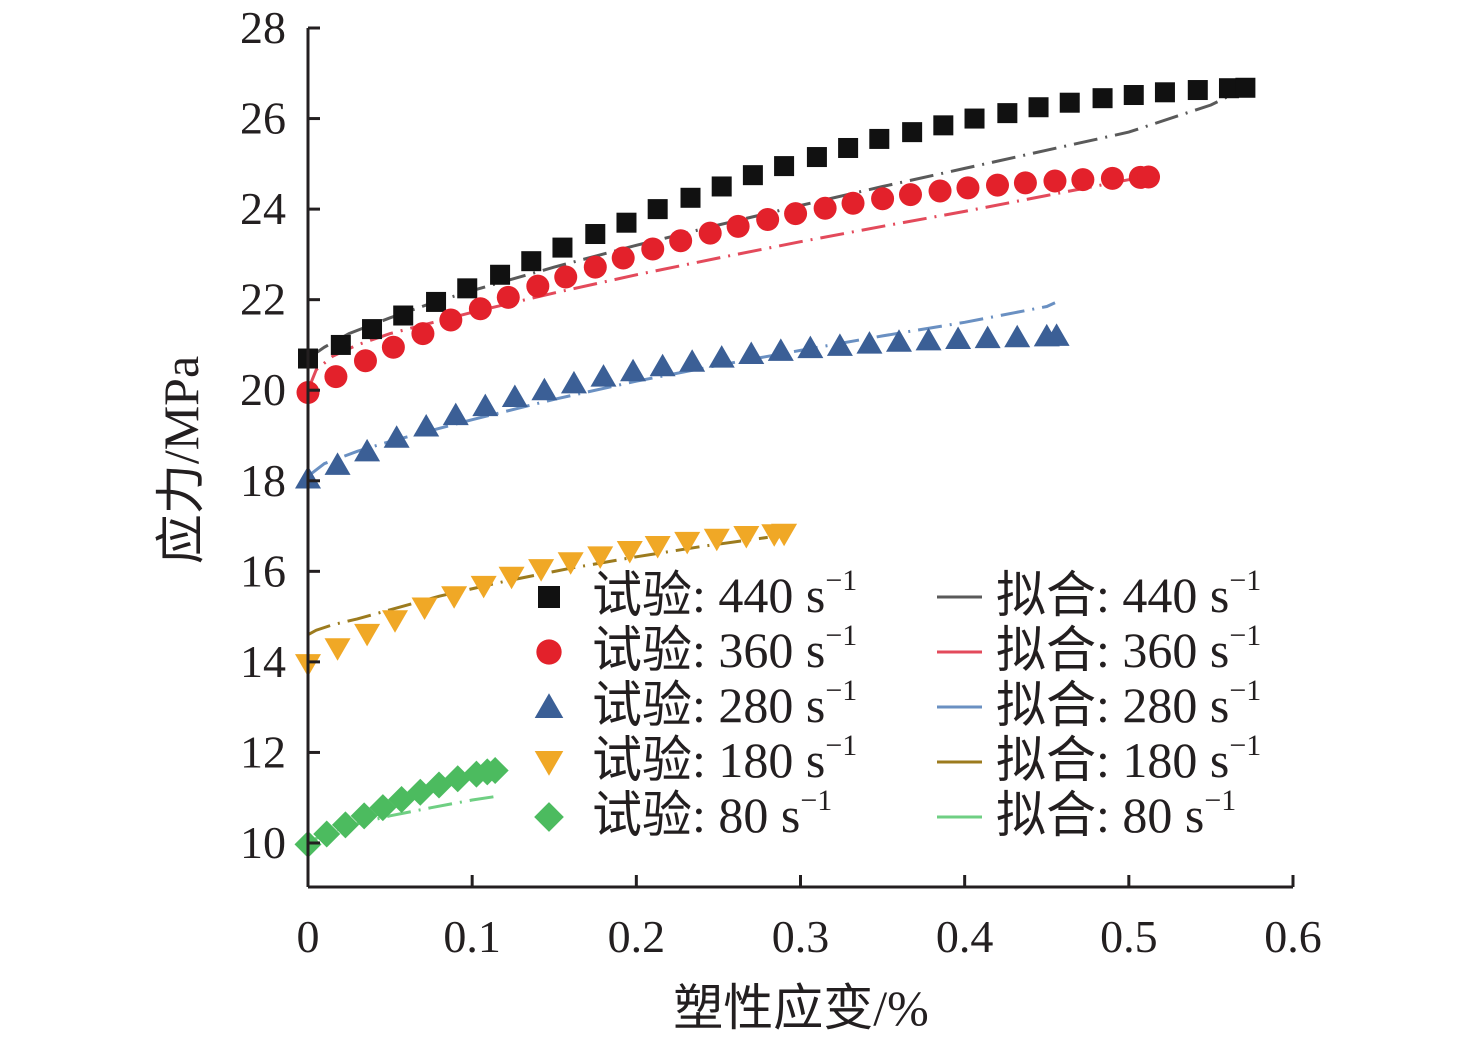 This screenshot has width=1476, height=1047. What do you see at coordinates (637, 936) in the screenshot?
I see `x-tick-label: 0.2` at bounding box center [637, 936].